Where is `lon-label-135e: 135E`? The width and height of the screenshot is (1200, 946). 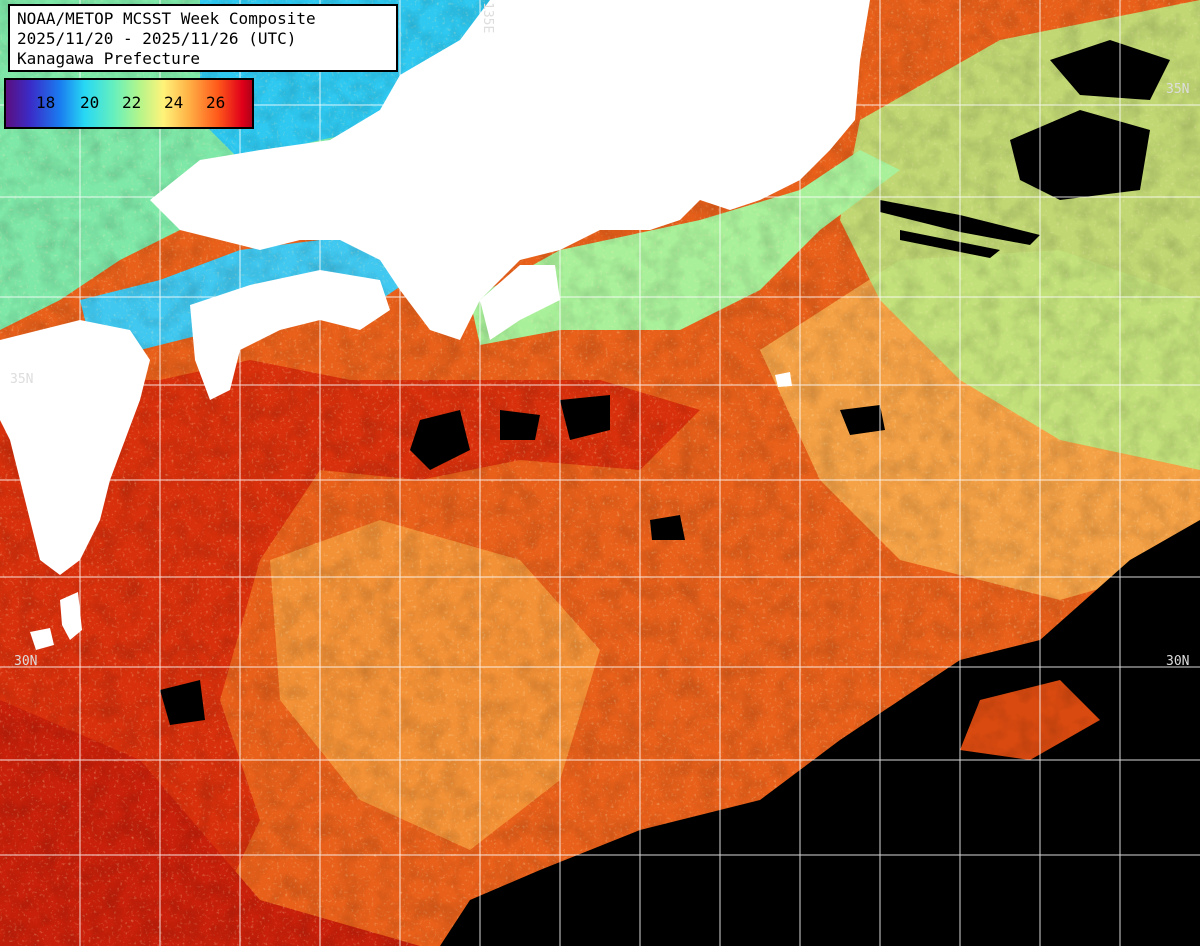 lon-label-135e: 135E is located at coordinates (487, 18).